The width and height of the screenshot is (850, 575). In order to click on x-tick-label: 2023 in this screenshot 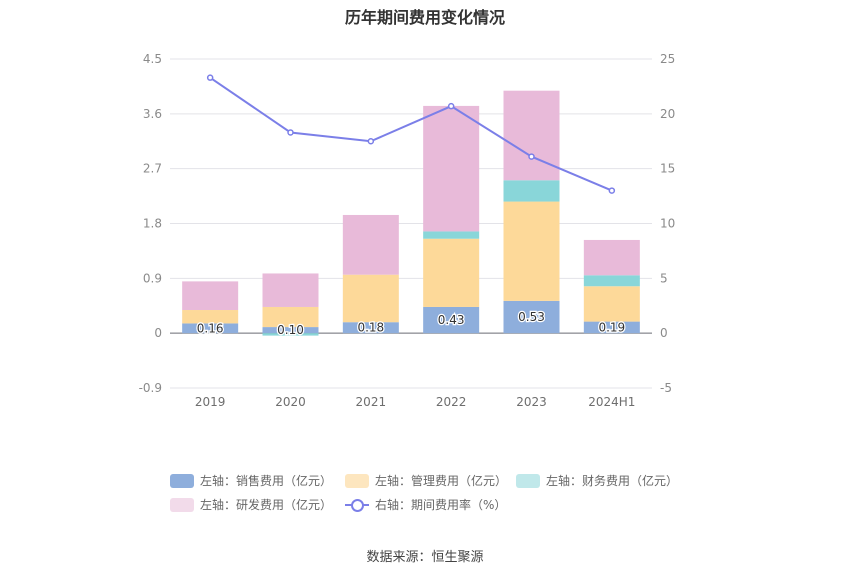, I will do `click(531, 402)`.